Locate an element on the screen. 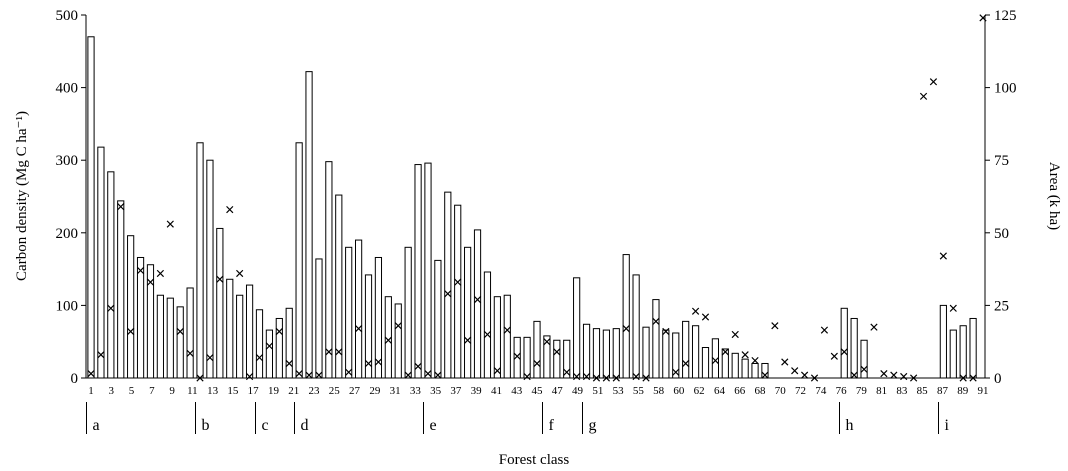 Image resolution: width=1068 pixels, height=471 pixels. x-tick-label: 9 is located at coordinates (172, 391).